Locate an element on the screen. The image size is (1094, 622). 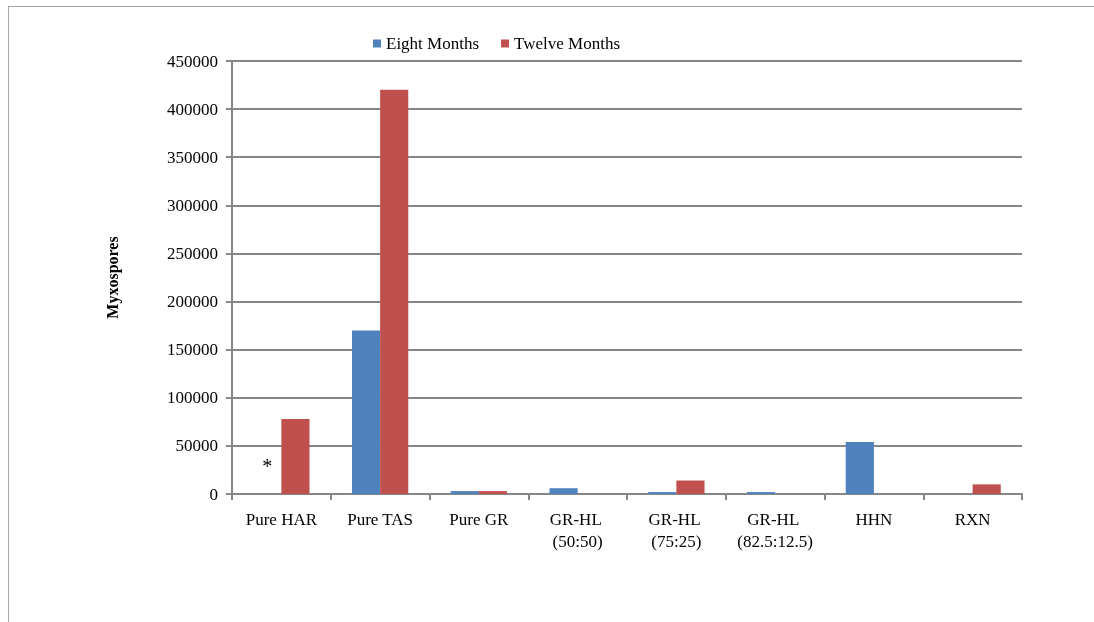
y-axis-title: Myxospores is located at coordinates (112, 277).